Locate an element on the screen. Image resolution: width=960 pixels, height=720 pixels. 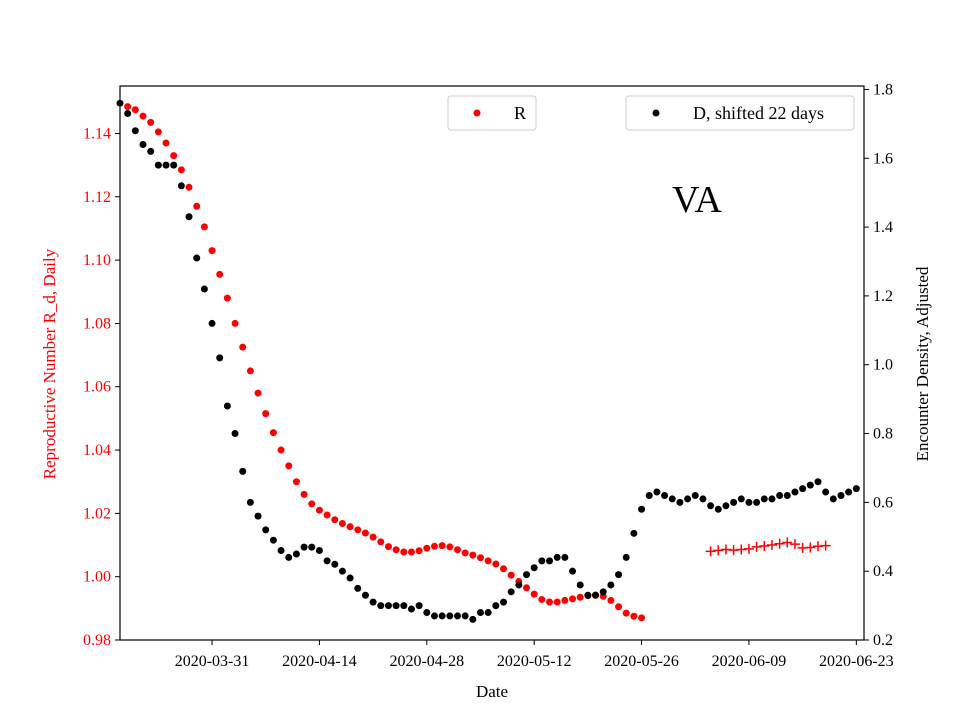
legend-d-marker is located at coordinates (656, 113).